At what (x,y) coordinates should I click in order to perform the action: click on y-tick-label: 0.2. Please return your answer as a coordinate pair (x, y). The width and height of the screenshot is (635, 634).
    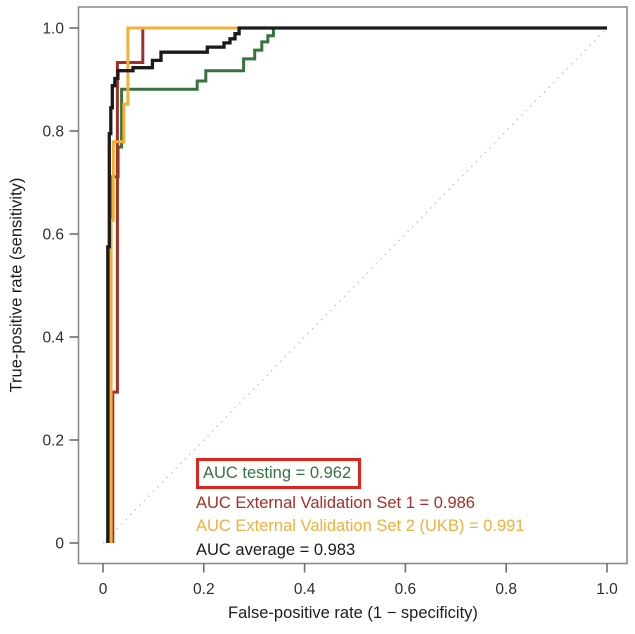
    Looking at the image, I should click on (53, 441).